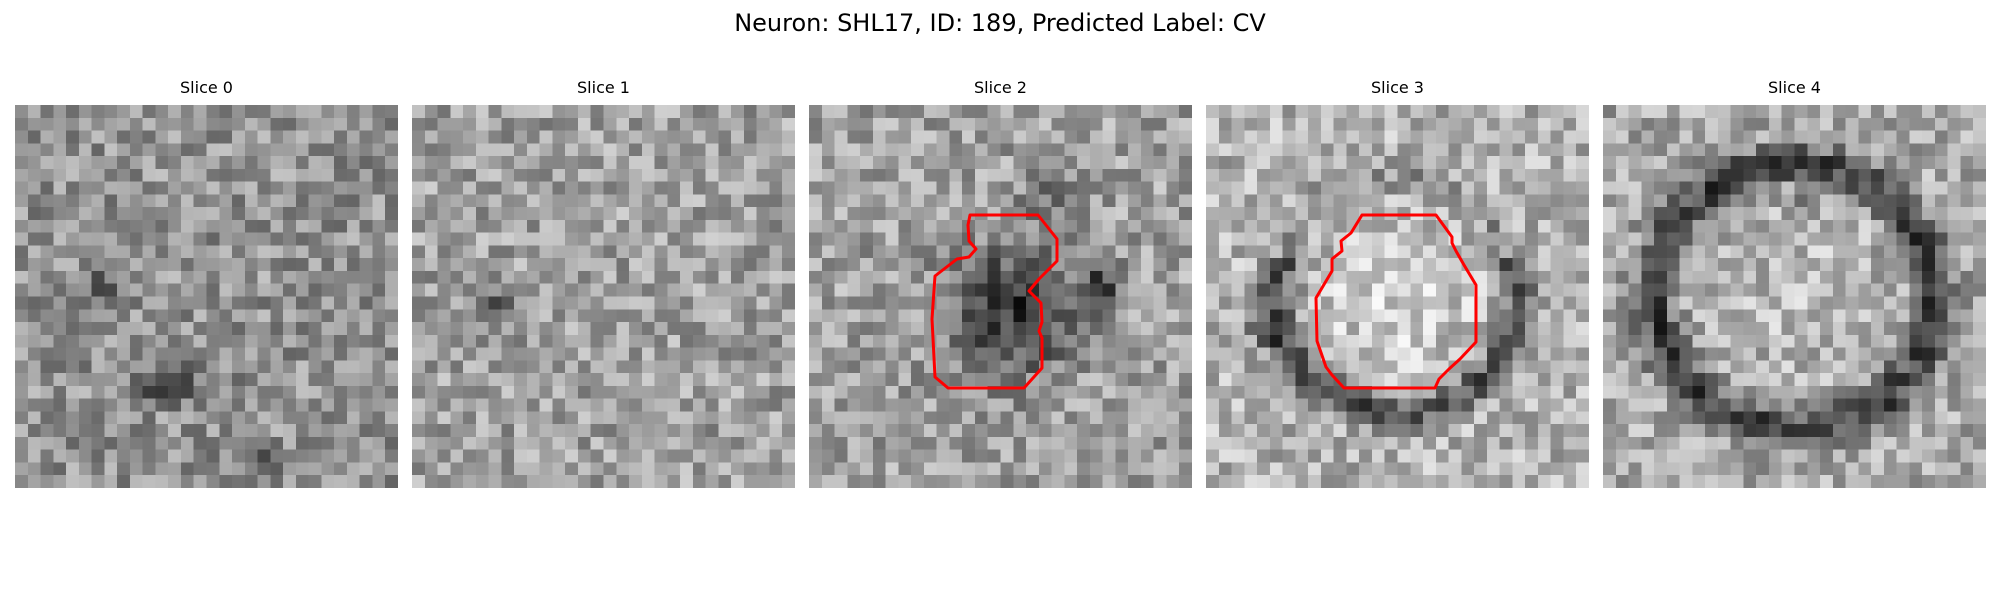 This screenshot has height=600, width=2000. I want to click on slice-title-0: Slice 0, so click(206, 87).